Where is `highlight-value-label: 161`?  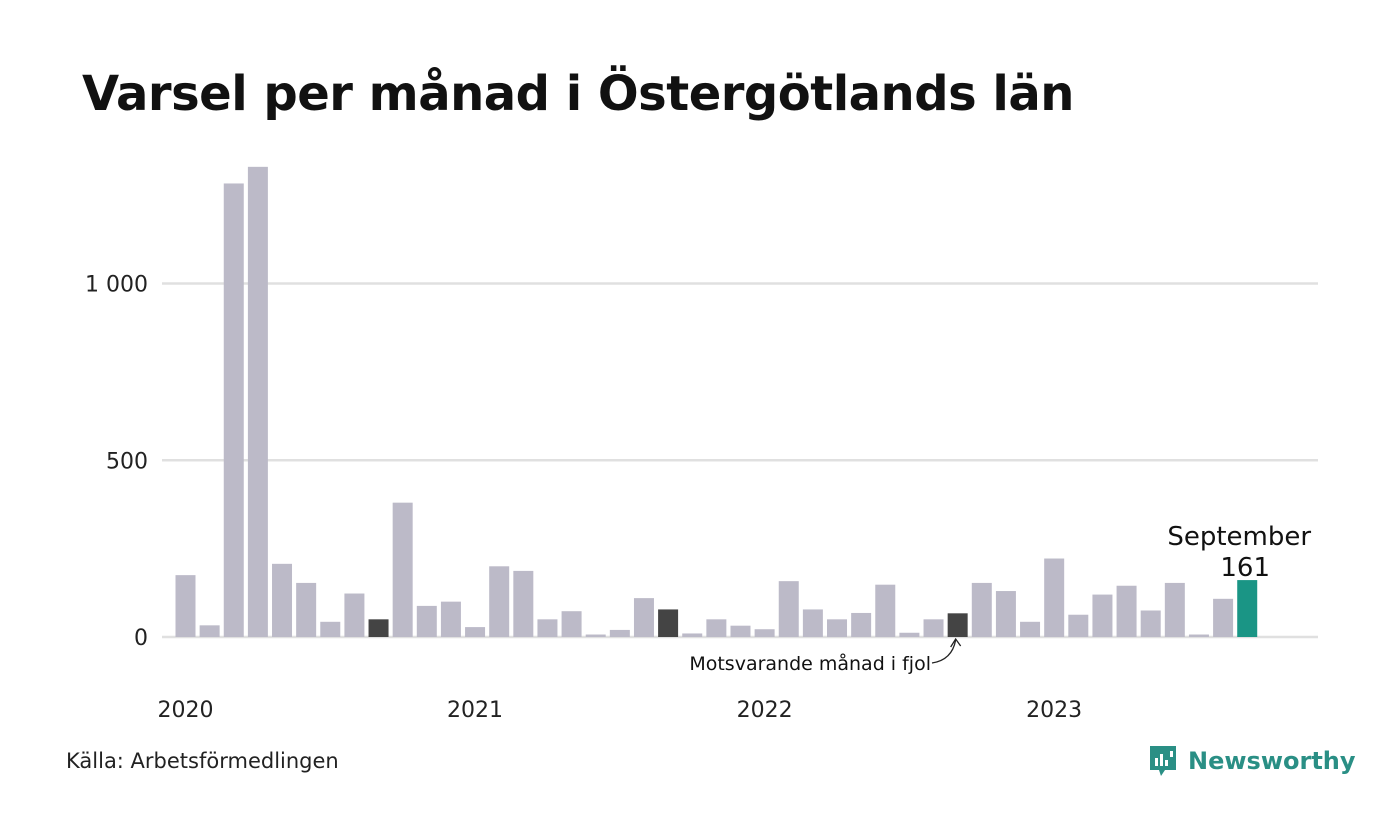 highlight-value-label: 161 is located at coordinates (1245, 568).